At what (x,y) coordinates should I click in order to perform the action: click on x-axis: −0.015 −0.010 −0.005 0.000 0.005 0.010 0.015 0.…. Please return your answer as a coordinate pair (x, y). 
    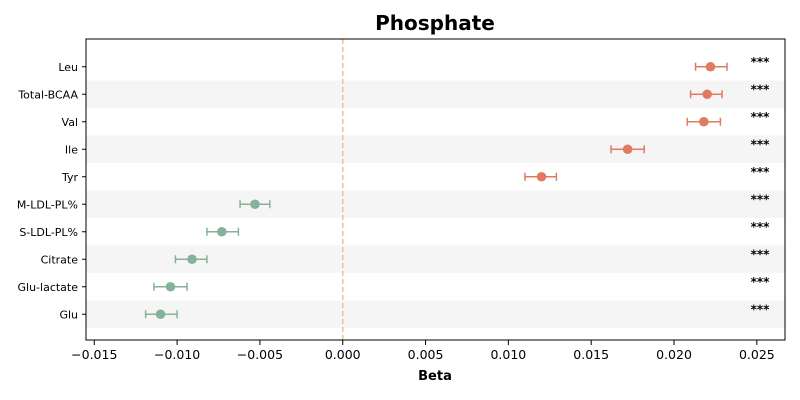
    Looking at the image, I should click on (423, 351).